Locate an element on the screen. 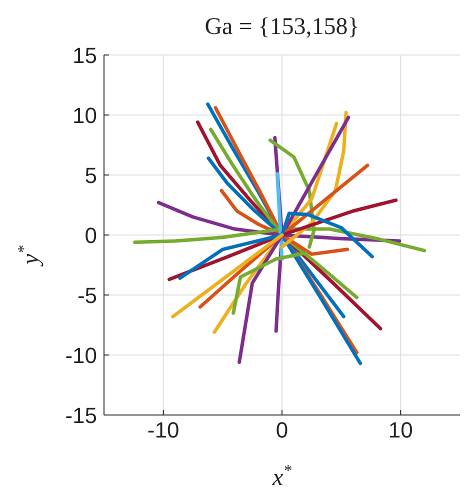 This screenshot has height=497, width=464. x-tick-label: 10 is located at coordinates (400, 430).